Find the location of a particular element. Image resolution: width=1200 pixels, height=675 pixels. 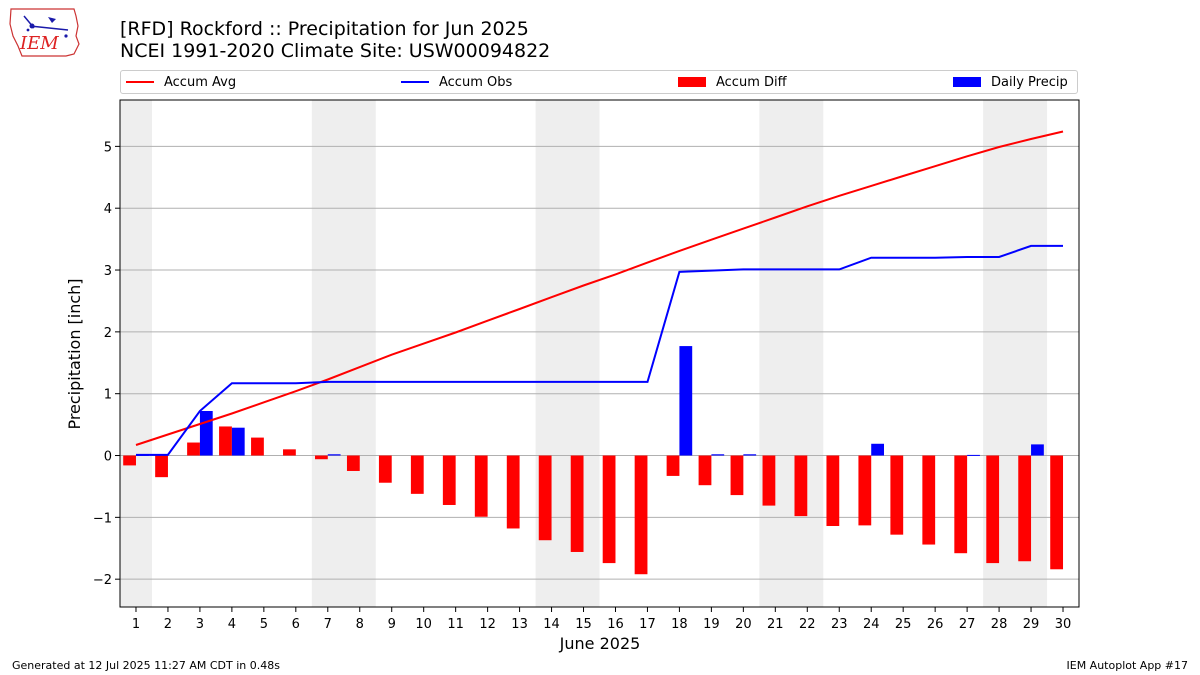

legend-item-accum-obs: Accum Obs is located at coordinates (456, 82).